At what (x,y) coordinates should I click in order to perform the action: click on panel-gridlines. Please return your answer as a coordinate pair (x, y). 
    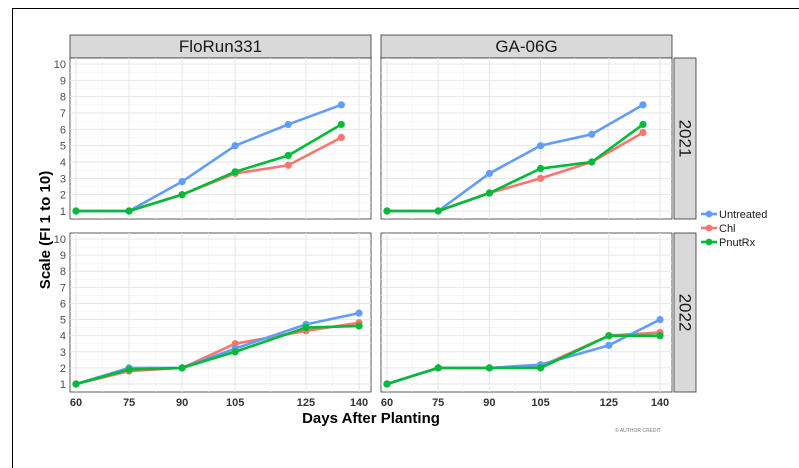
    Looking at the image, I should click on (526, 138).